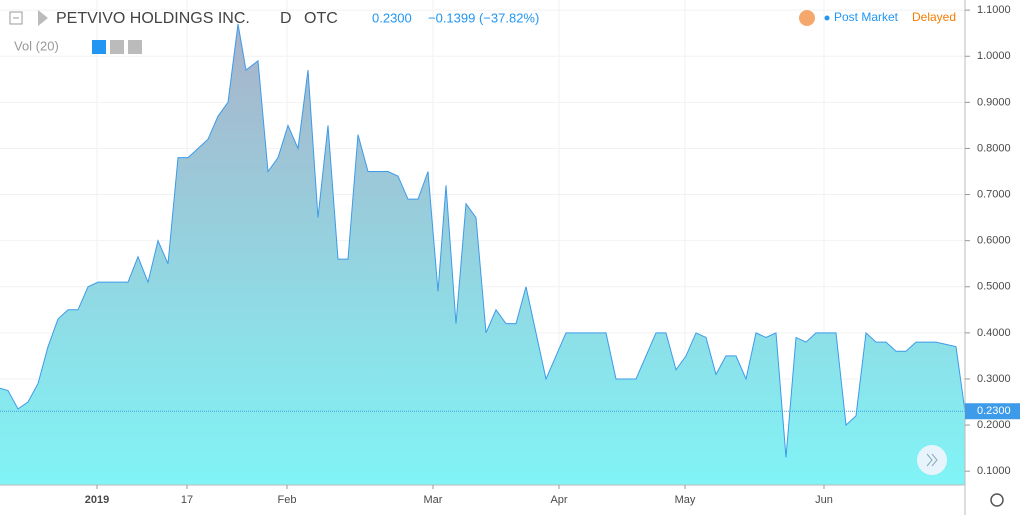 This screenshot has height=520, width=1024. Describe the element at coordinates (36, 45) in the screenshot. I see `indicator: Vol (20)` at that location.